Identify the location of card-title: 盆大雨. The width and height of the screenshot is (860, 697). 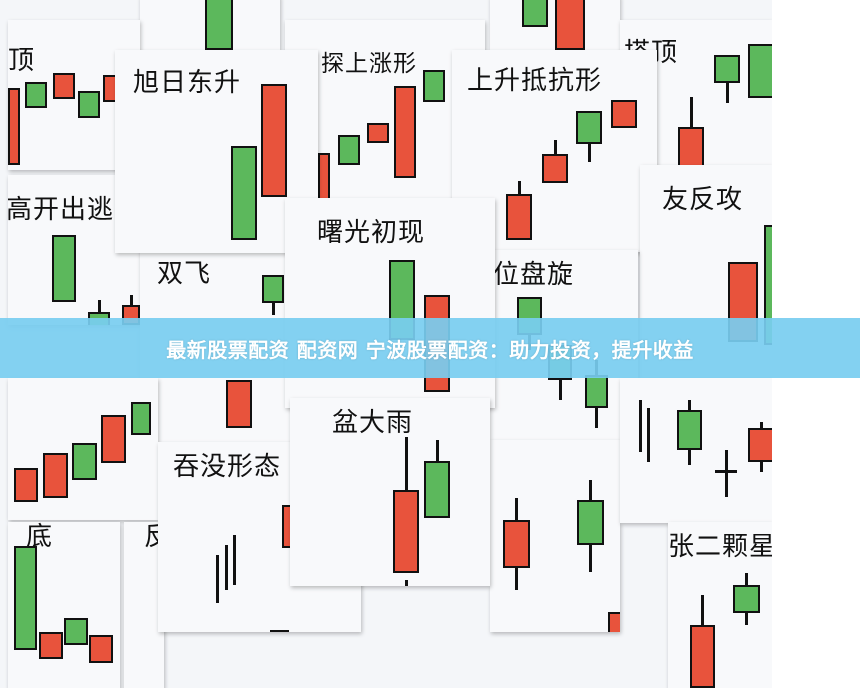
(373, 423).